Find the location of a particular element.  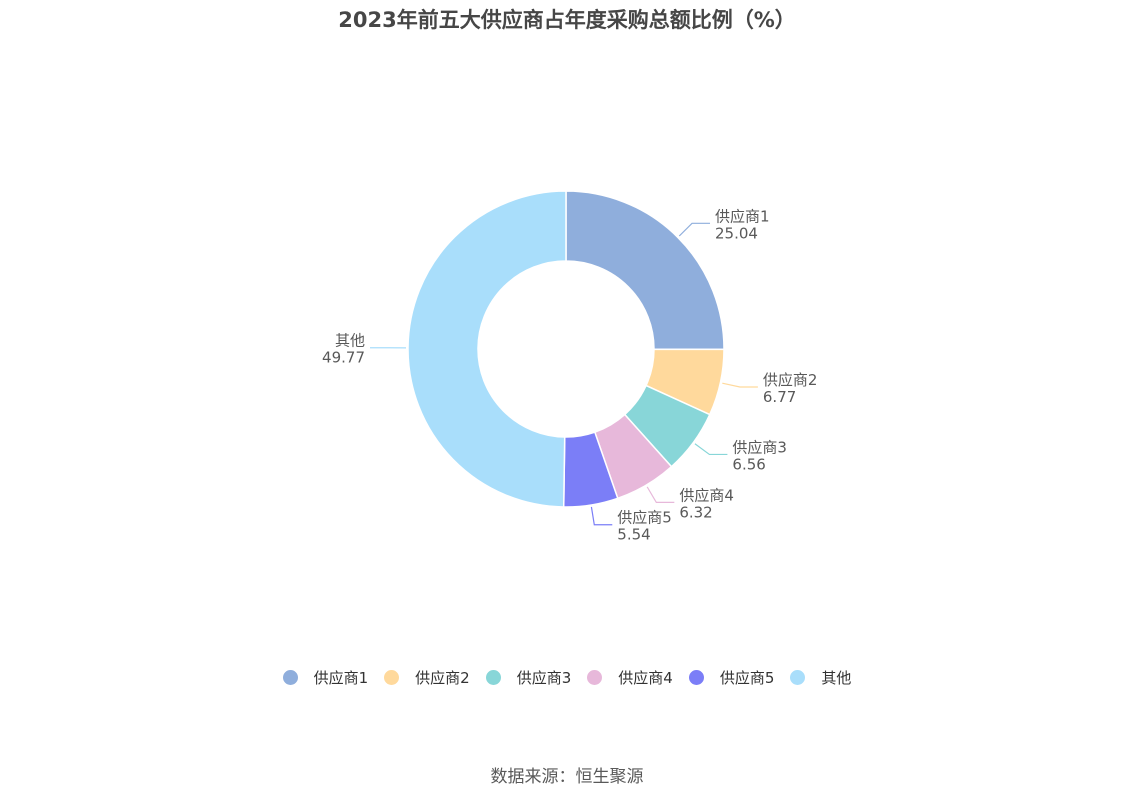

slice-label-value-3: 6.56 is located at coordinates (748, 464).